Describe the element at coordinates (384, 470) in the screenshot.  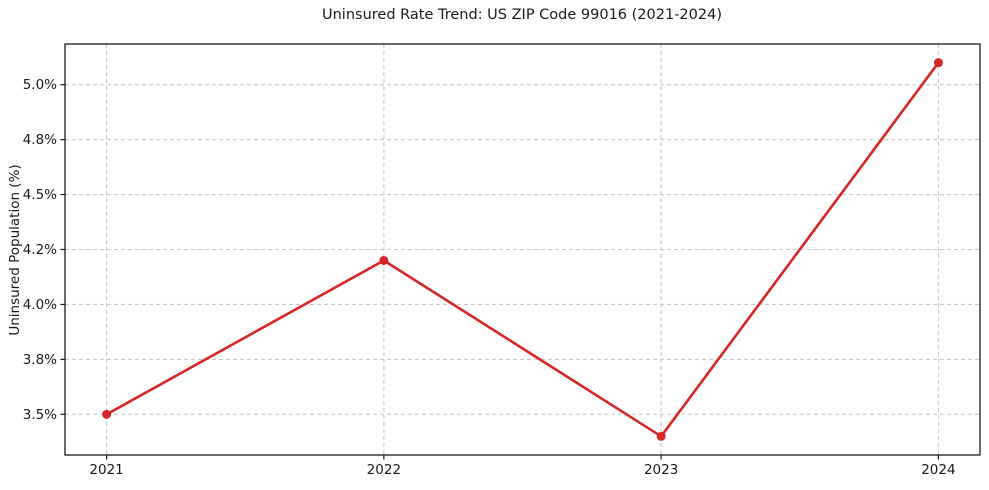
I see `x-tick-label: 2022` at that location.